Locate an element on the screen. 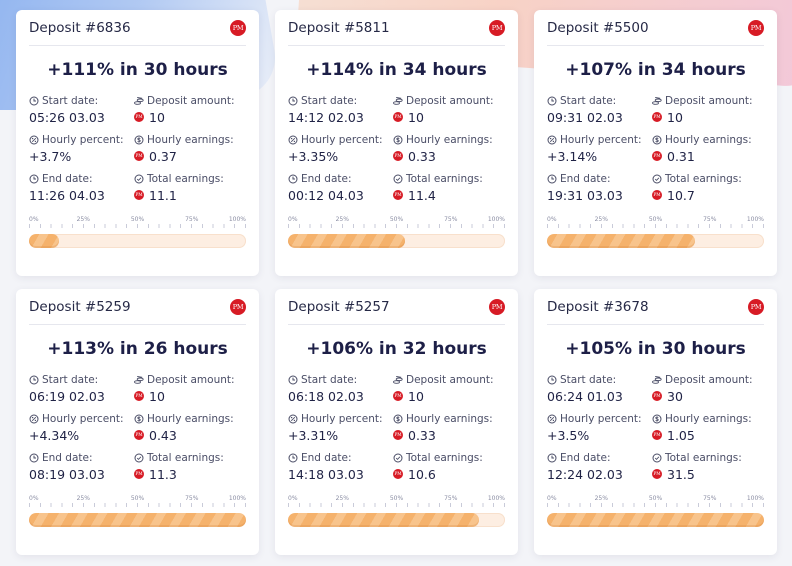 This screenshot has height=566, width=792. end-date-cell: End date: 12:24 02.03 is located at coordinates (599, 467).